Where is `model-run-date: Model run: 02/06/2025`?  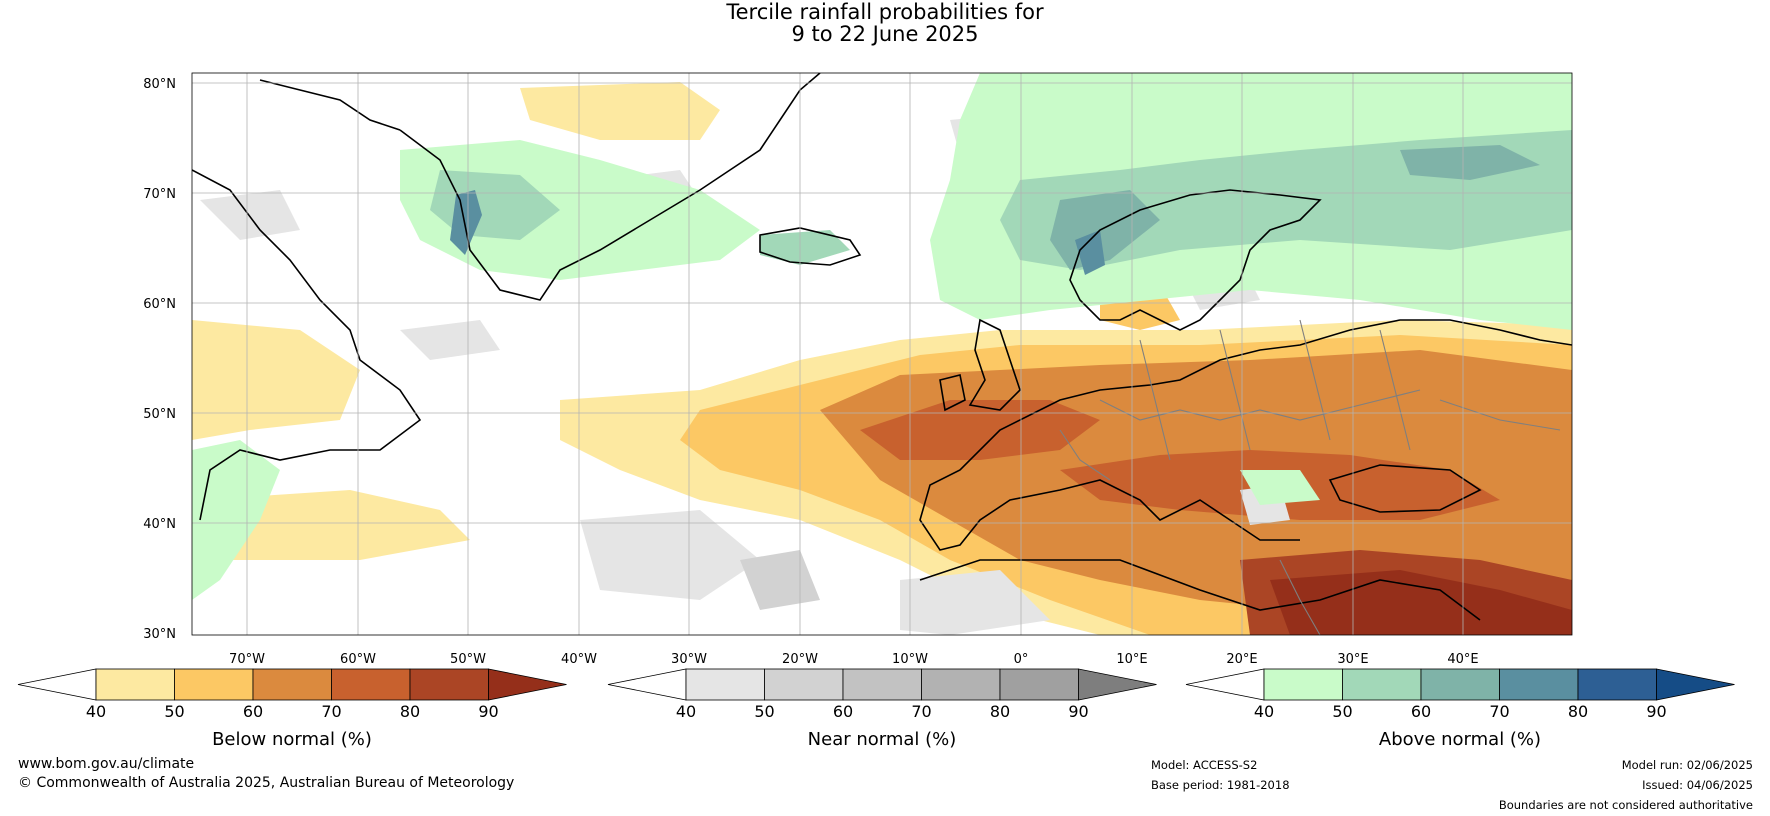
model-run-date: Model run: 02/06/2025 is located at coordinates (1687, 765).